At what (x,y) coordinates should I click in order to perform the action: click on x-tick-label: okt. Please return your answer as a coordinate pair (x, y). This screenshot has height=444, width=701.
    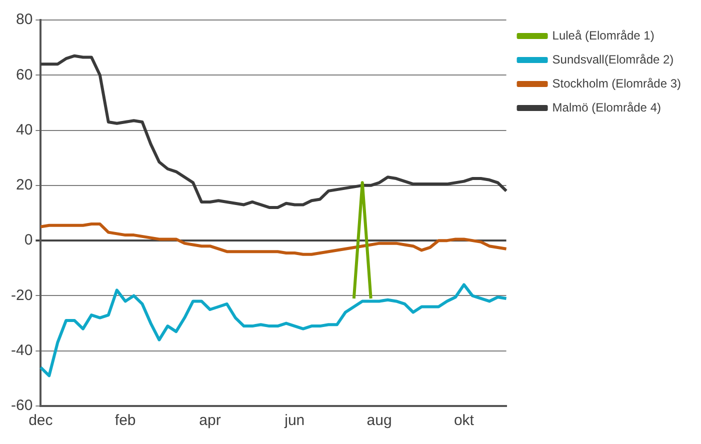
    Looking at the image, I should click on (464, 421).